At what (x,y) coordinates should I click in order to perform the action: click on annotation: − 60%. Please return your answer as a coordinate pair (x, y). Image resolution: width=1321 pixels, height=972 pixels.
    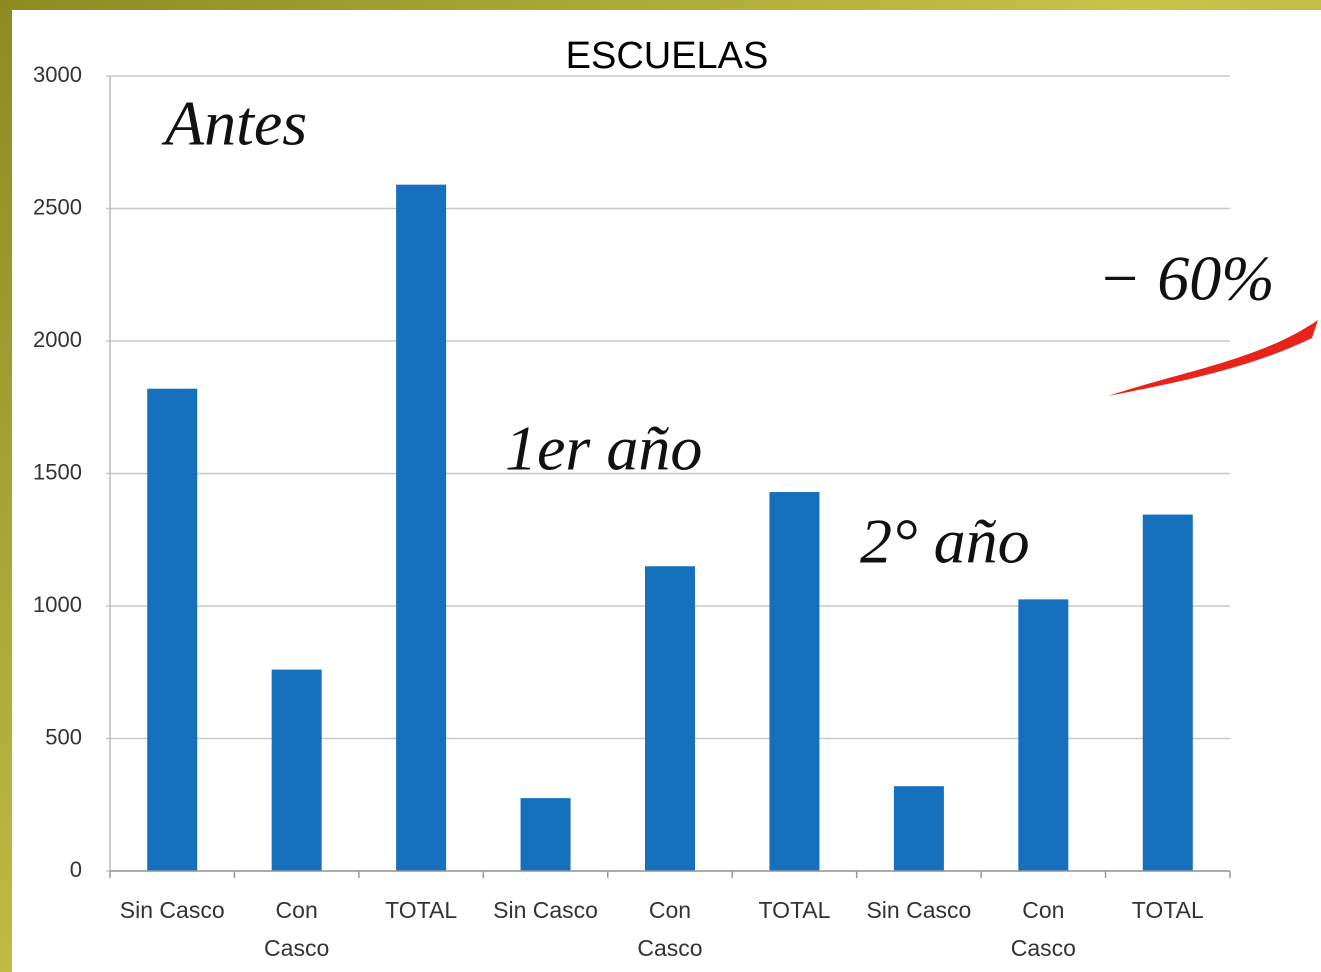
    Looking at the image, I should click on (1186, 278).